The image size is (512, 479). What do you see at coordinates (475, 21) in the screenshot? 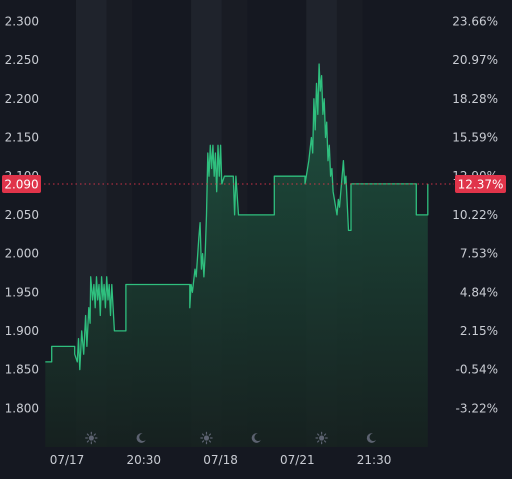
I see `percent-tick-label: 23.66%` at bounding box center [475, 21].